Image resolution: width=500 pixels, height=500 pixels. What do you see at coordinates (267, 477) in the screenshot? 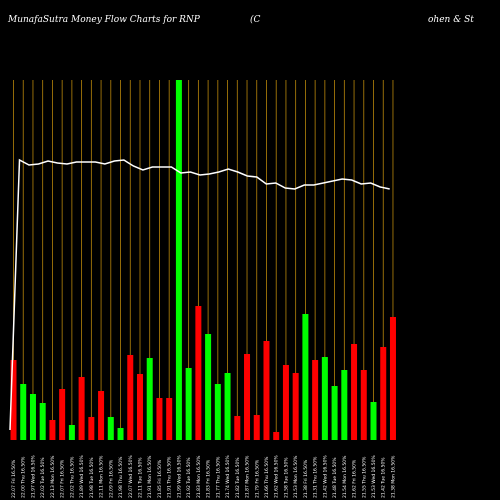
I see `x-tick-label: 21.66 Thu 16.50%` at bounding box center [267, 477].